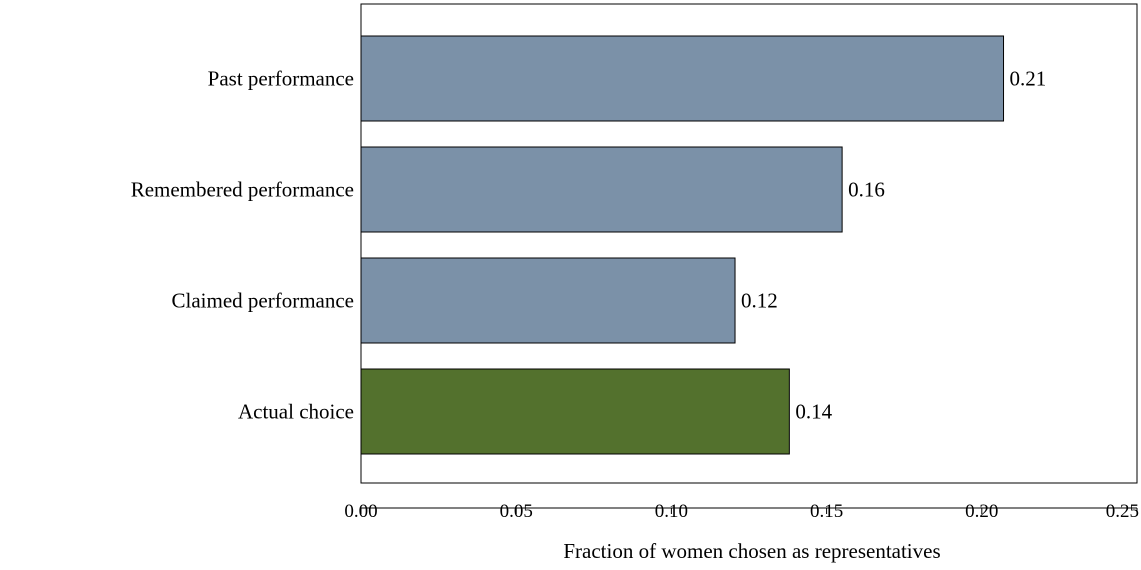 The width and height of the screenshot is (1141, 570). What do you see at coordinates (281, 79) in the screenshot?
I see `category-label-0: Past performance` at bounding box center [281, 79].